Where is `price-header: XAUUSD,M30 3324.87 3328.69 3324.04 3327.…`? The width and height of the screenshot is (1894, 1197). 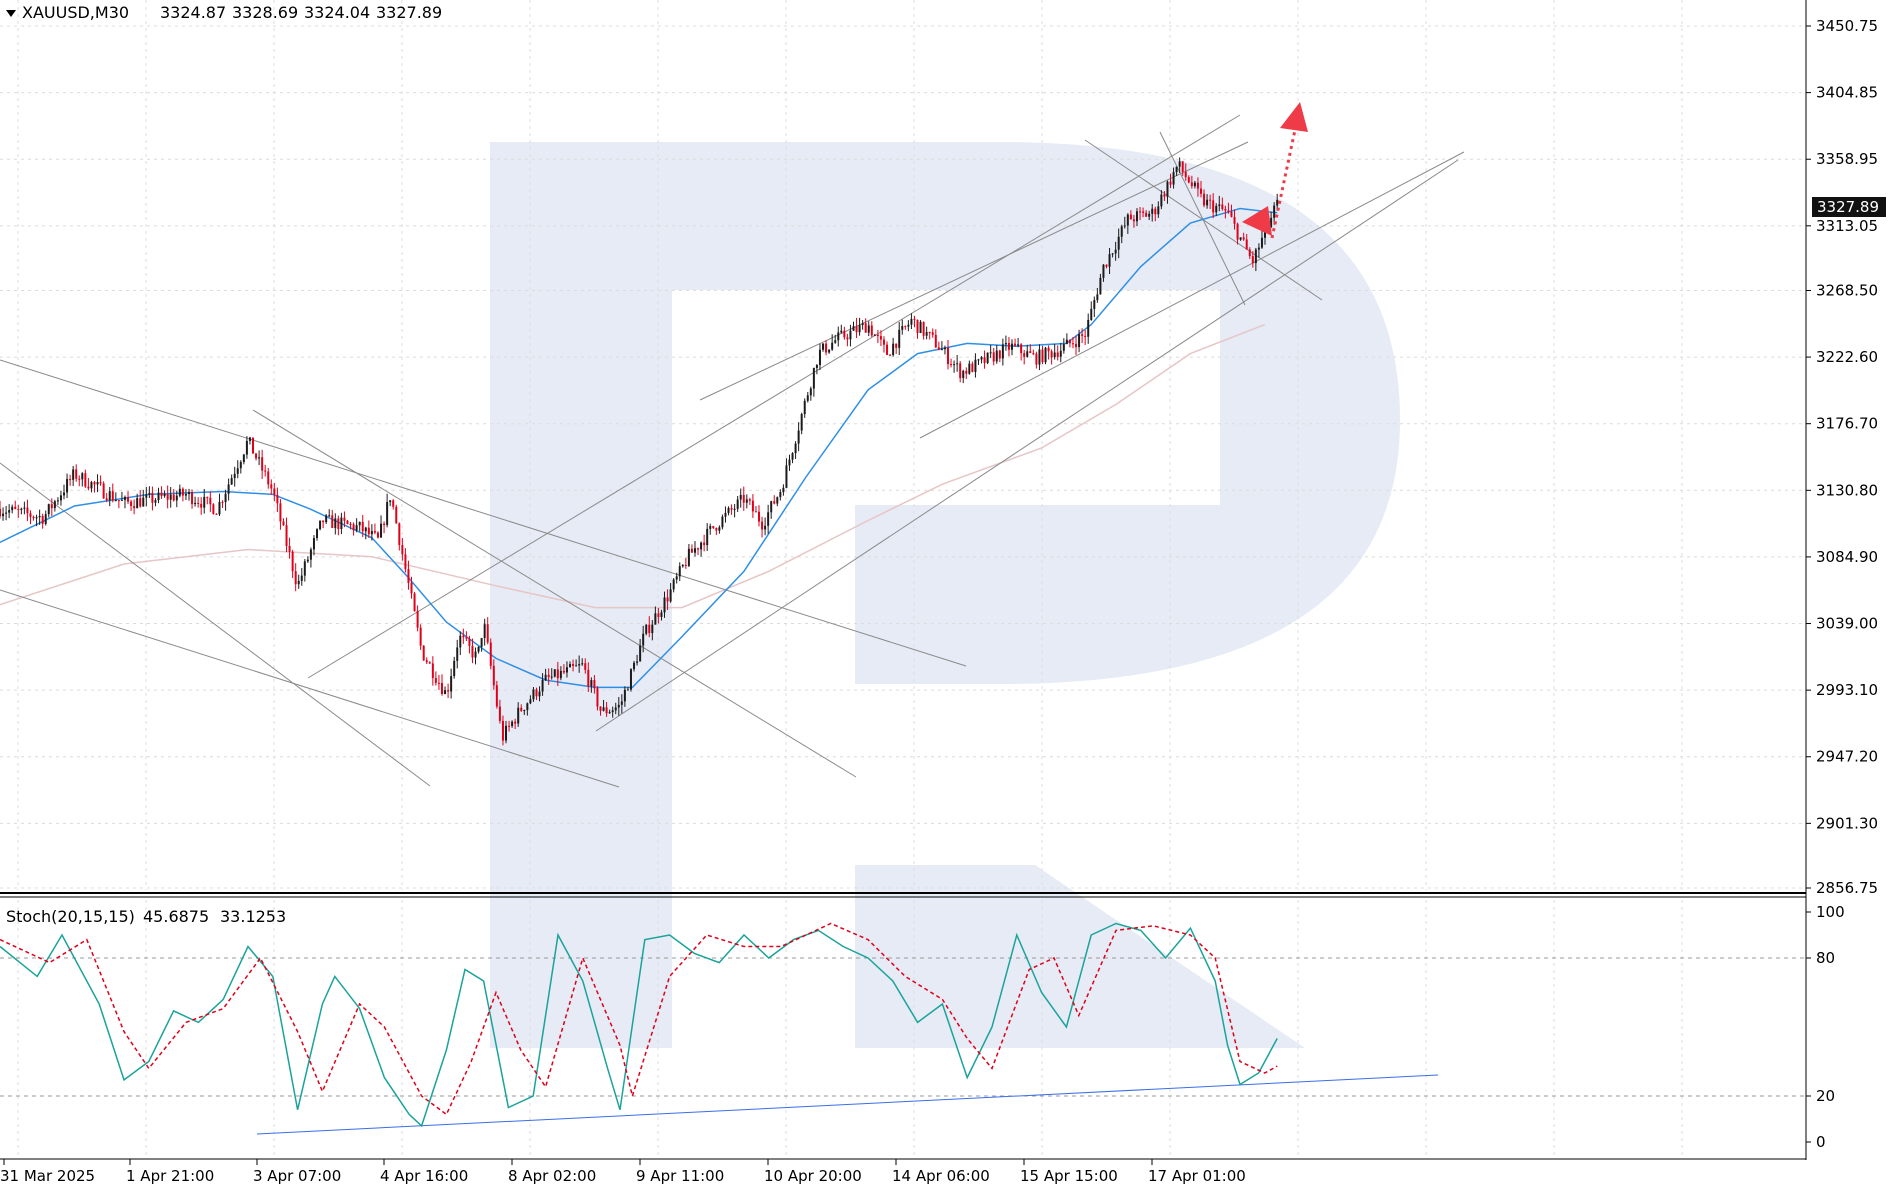 price-header: XAUUSD,M30 3324.87 3328.69 3324.04 3327.… is located at coordinates (224, 12).